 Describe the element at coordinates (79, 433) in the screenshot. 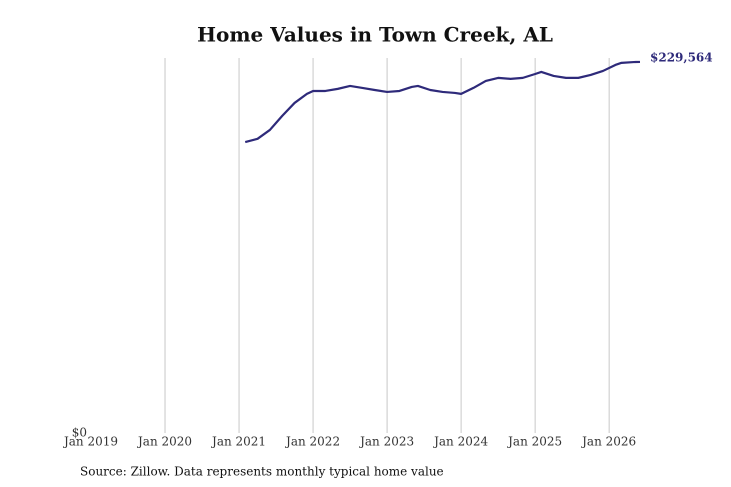

I see `y-tick-label: $0` at that location.